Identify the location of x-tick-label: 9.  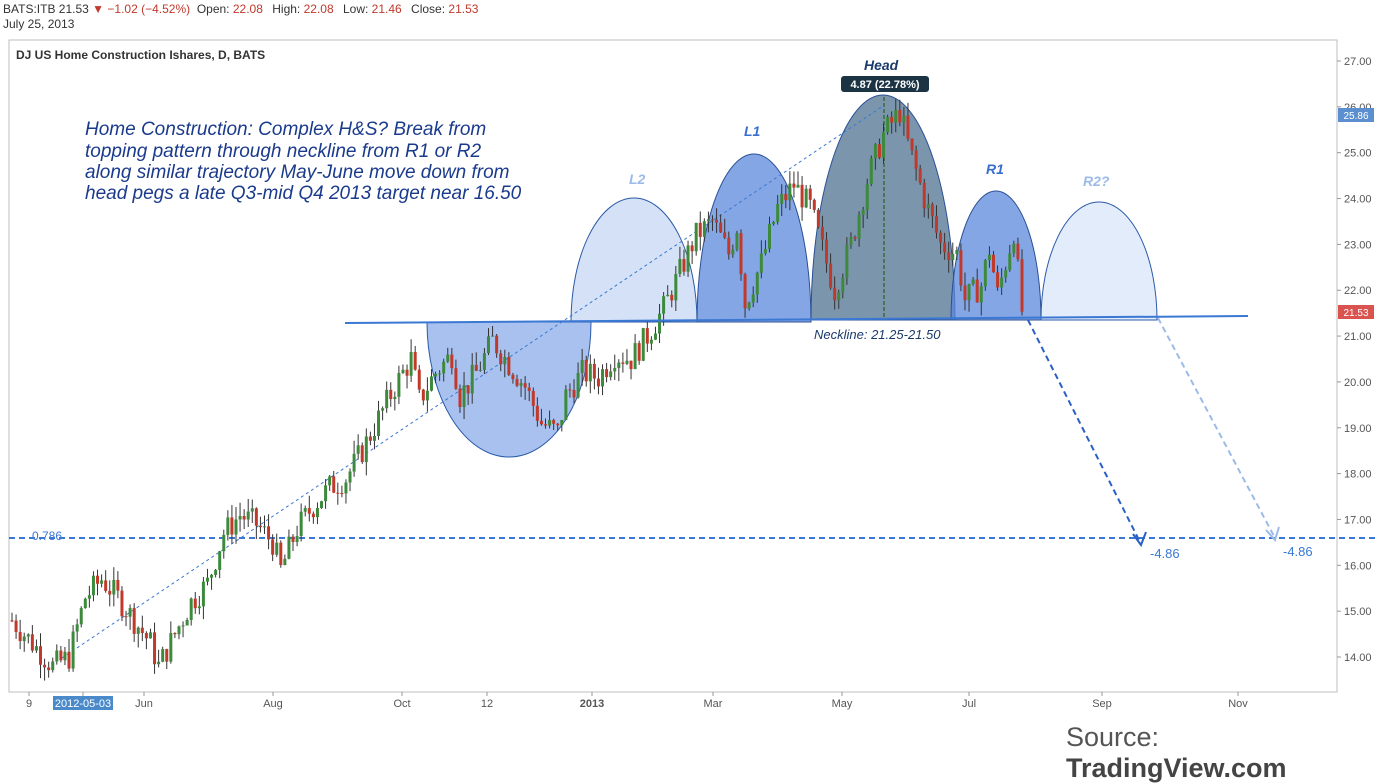
(29, 704).